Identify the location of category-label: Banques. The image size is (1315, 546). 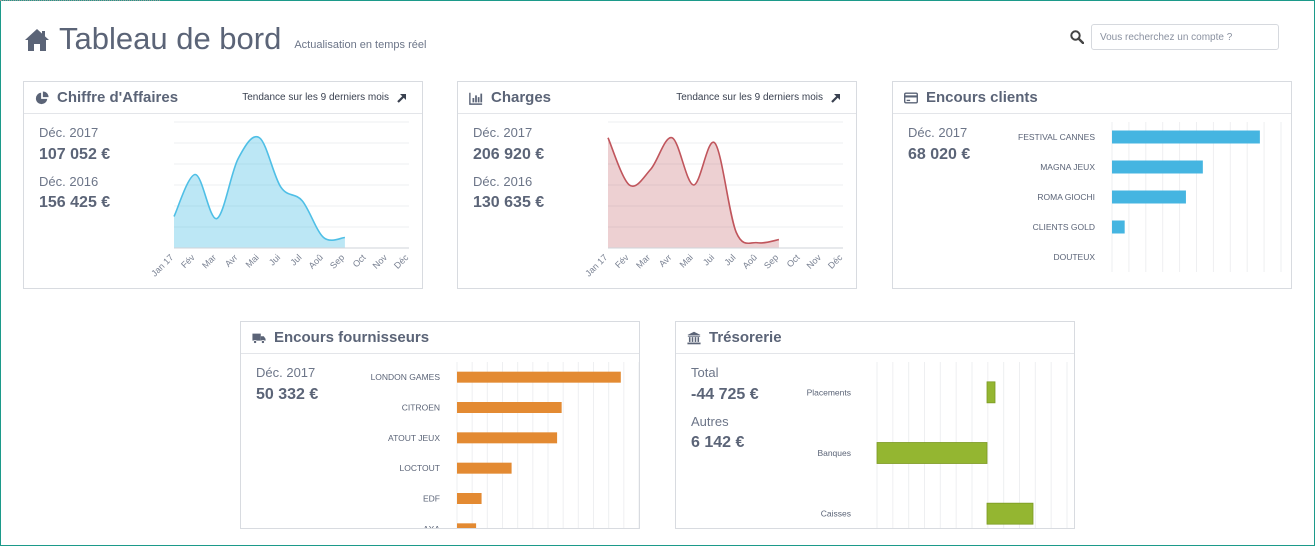
(834, 453).